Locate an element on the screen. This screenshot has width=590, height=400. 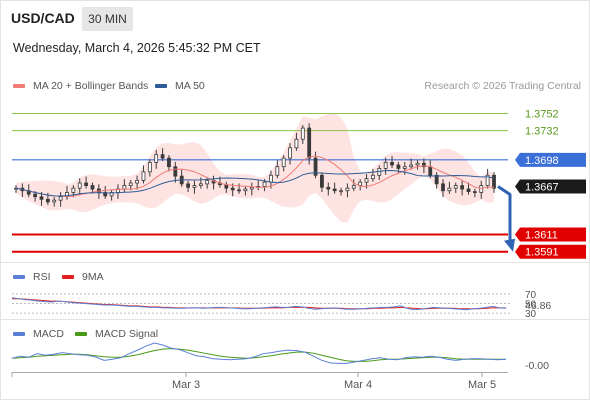
rsi-swatch is located at coordinates (19, 277).